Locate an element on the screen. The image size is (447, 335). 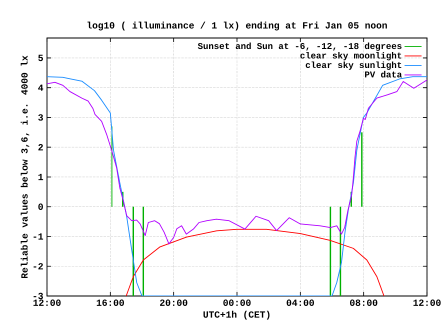
x-tick-label: 16:00 is located at coordinates (110, 303).